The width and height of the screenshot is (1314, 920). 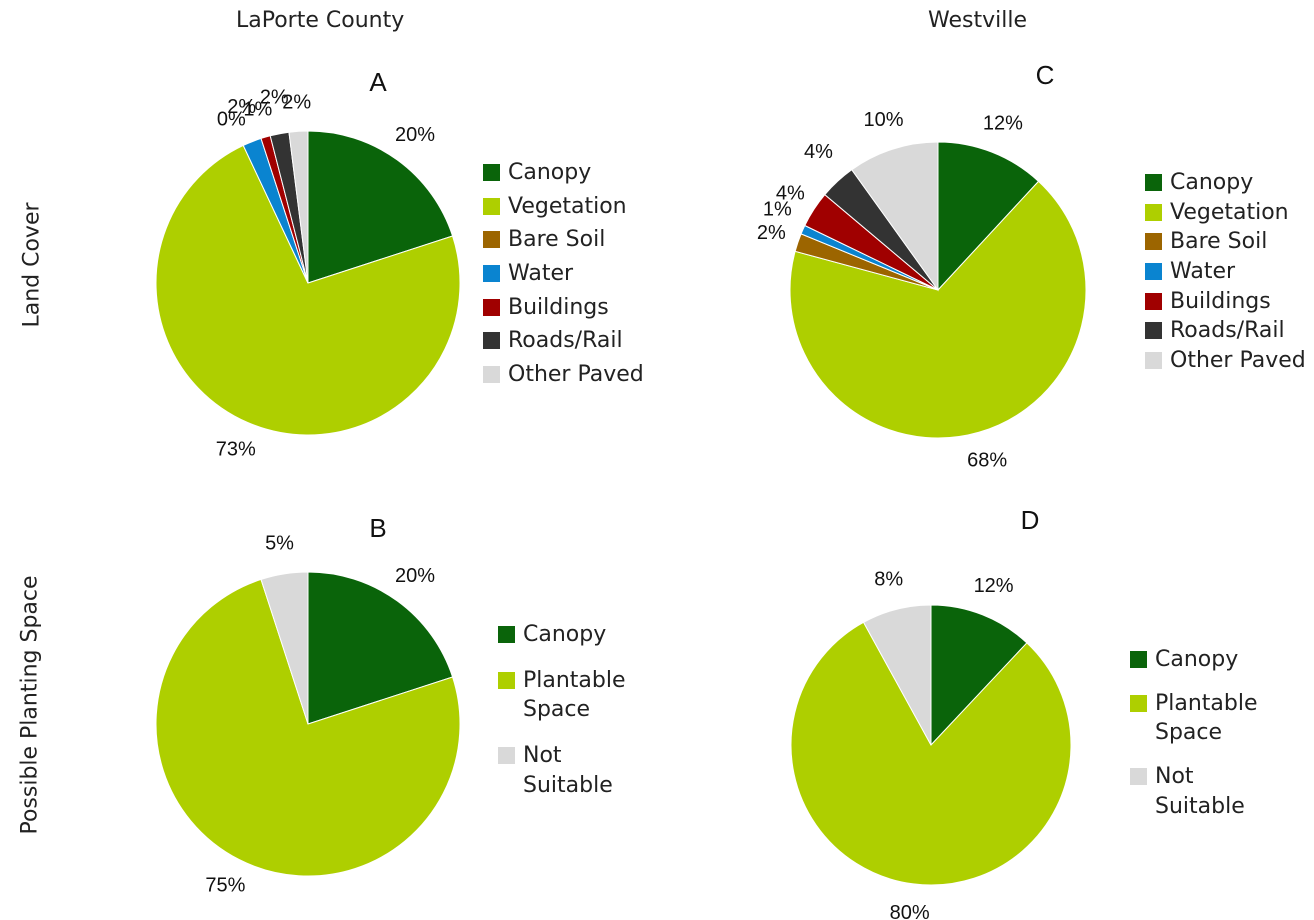 What do you see at coordinates (888, 580) in the screenshot?
I see `data-label: 8%` at bounding box center [888, 580].